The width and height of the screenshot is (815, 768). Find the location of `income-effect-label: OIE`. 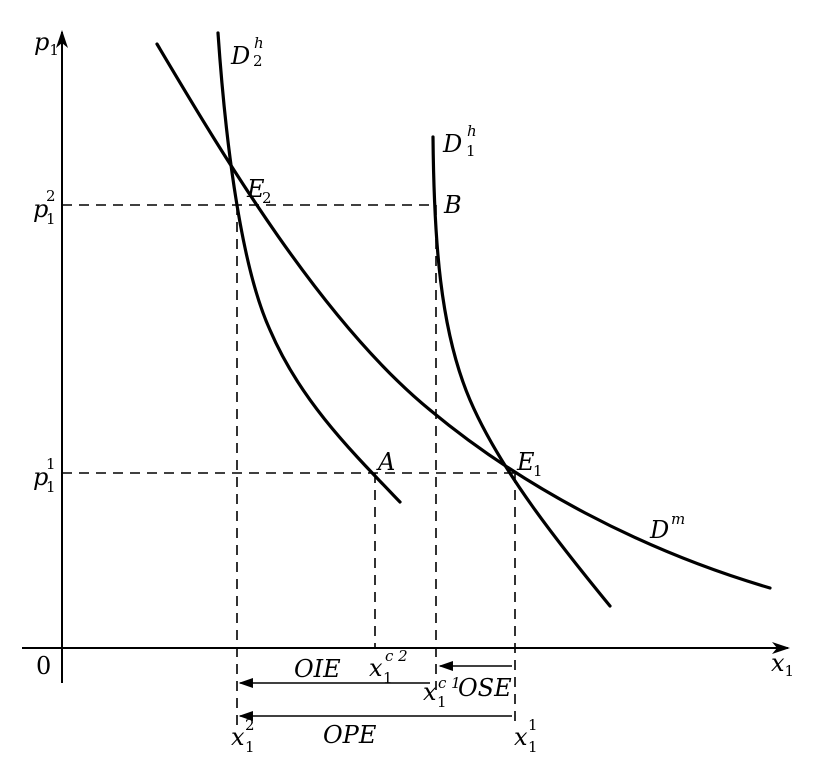

income-effect-label: OIE is located at coordinates (317, 669).